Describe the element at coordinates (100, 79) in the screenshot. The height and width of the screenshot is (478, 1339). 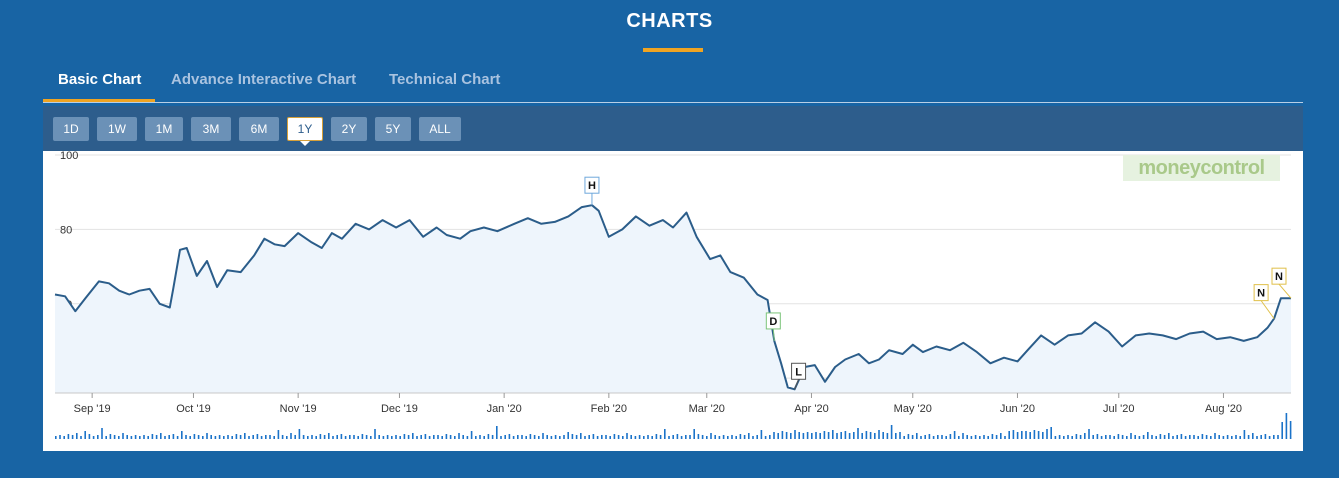
I see `tab-basic-chart: Basic Chart` at that location.